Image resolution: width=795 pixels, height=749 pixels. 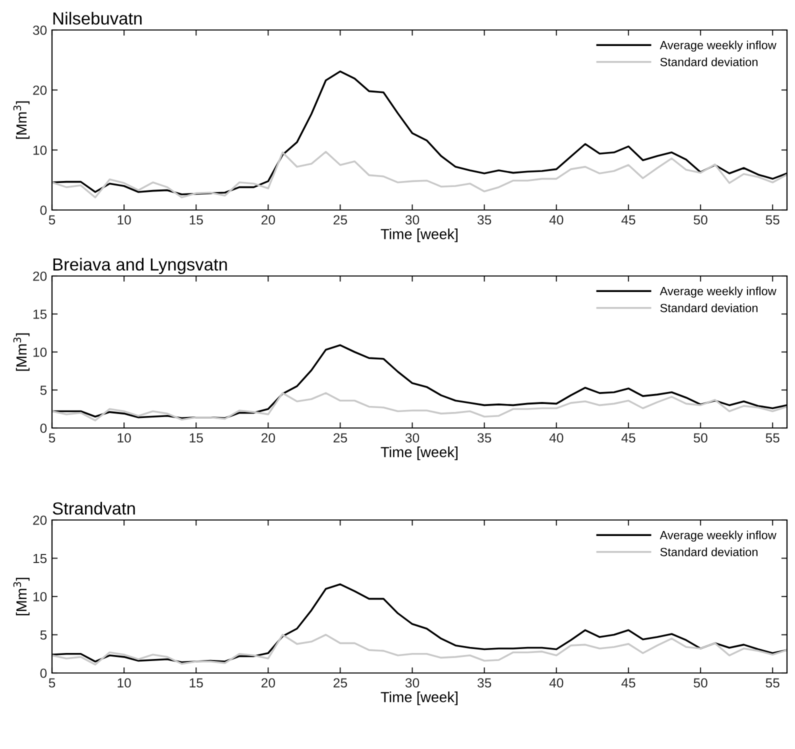 What do you see at coordinates (140, 266) in the screenshot?
I see `chart-title: Breiava and Lyngsvatn` at bounding box center [140, 266].